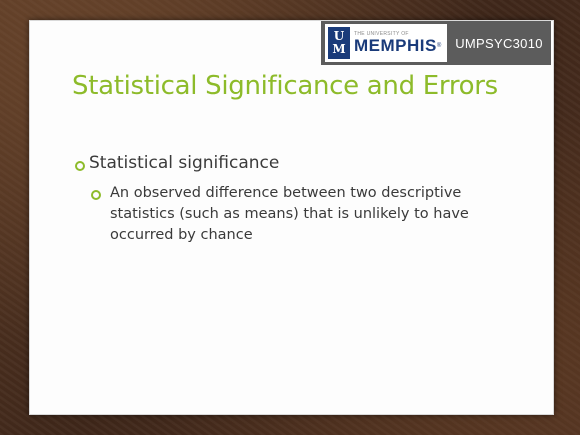 The height and width of the screenshot is (435, 580). What do you see at coordinates (285, 86) in the screenshot?
I see `slide-title: Statistical Significance and Errors` at bounding box center [285, 86].